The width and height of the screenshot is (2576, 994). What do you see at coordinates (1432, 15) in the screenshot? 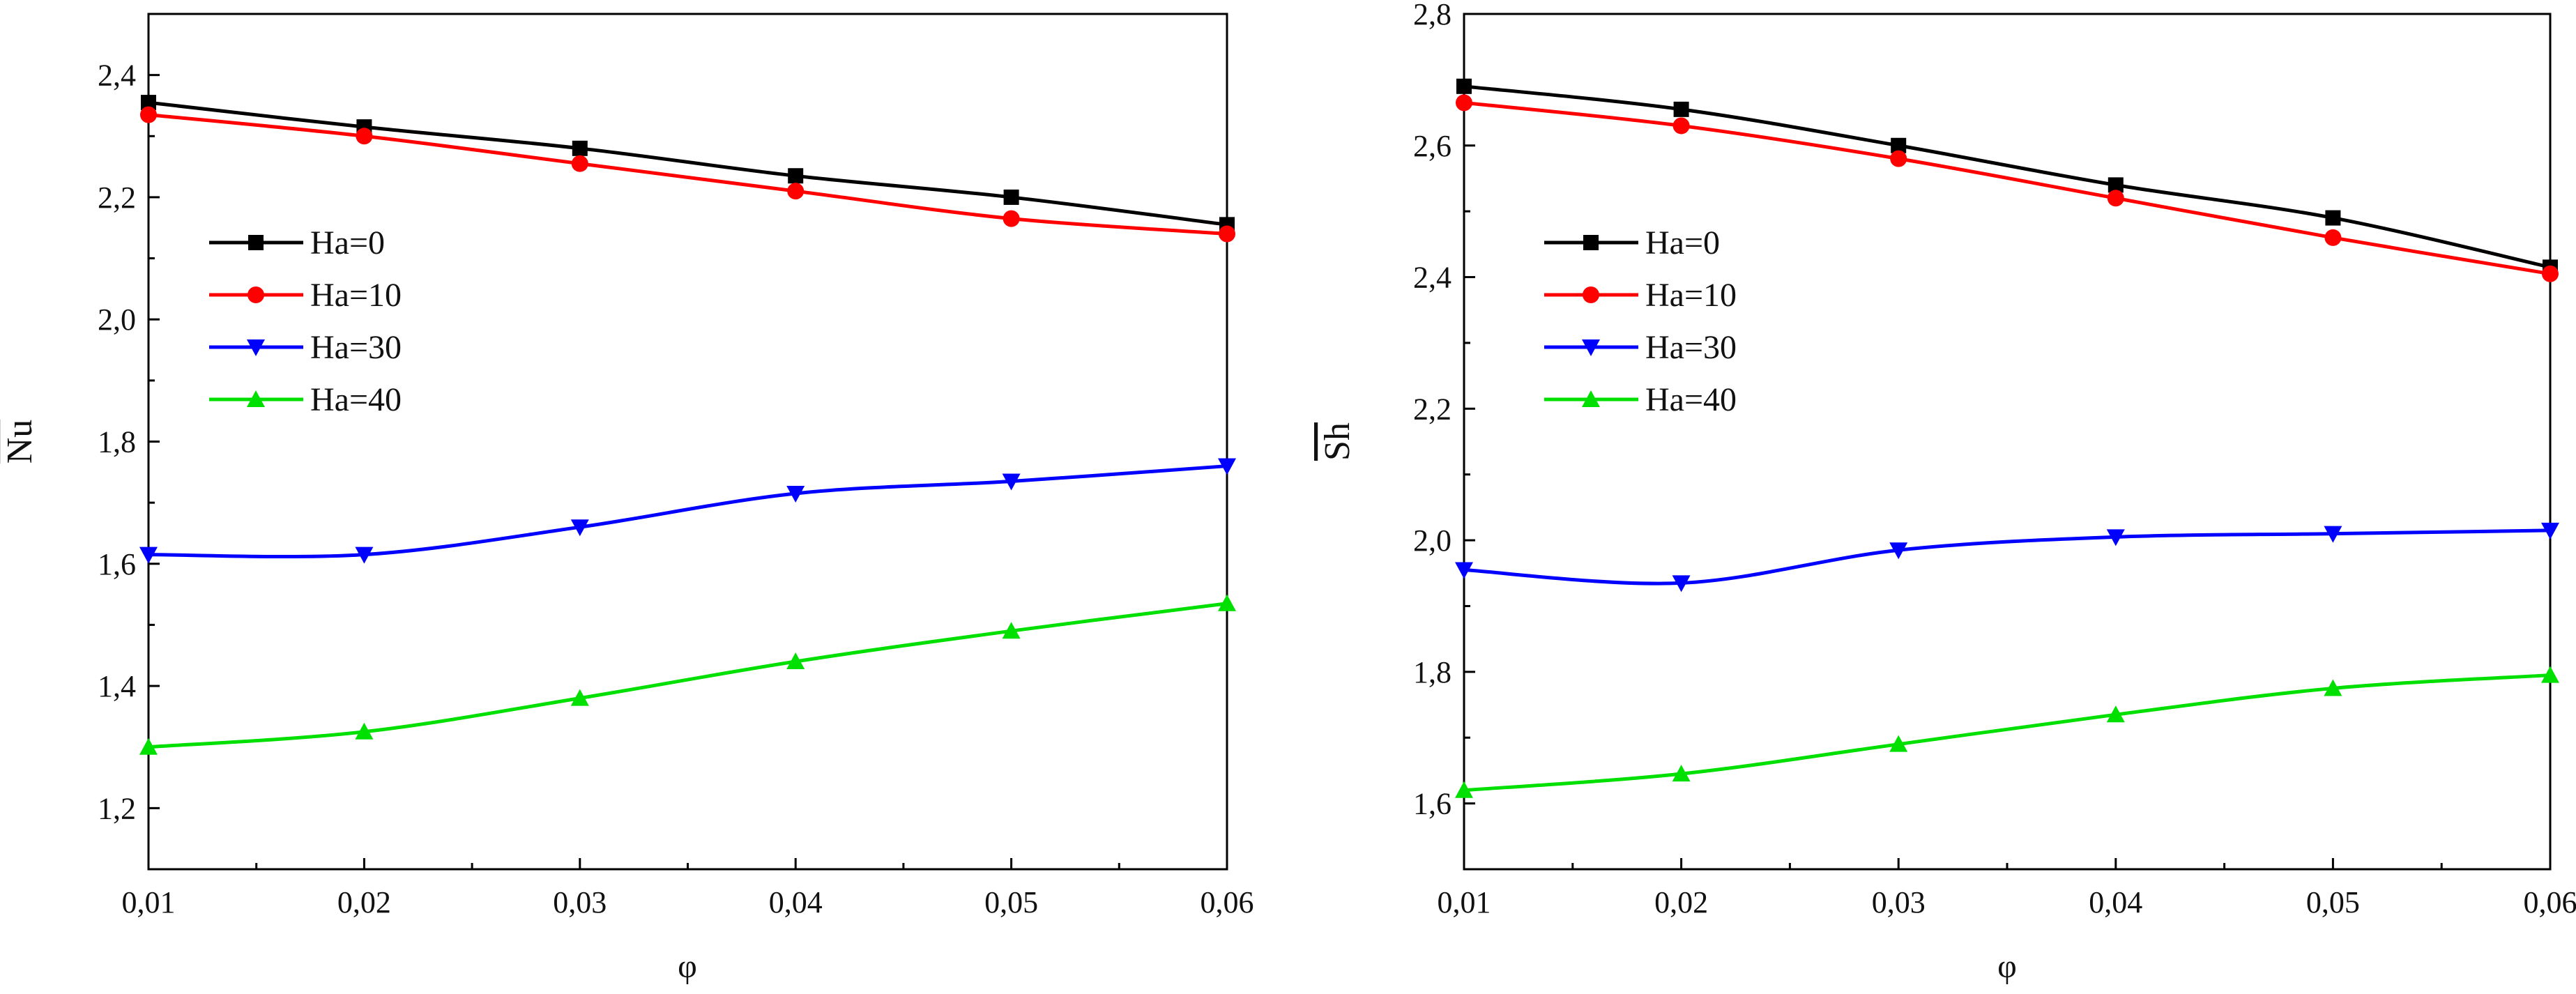
I see `y-tick-label: 2,8` at bounding box center [1432, 15].